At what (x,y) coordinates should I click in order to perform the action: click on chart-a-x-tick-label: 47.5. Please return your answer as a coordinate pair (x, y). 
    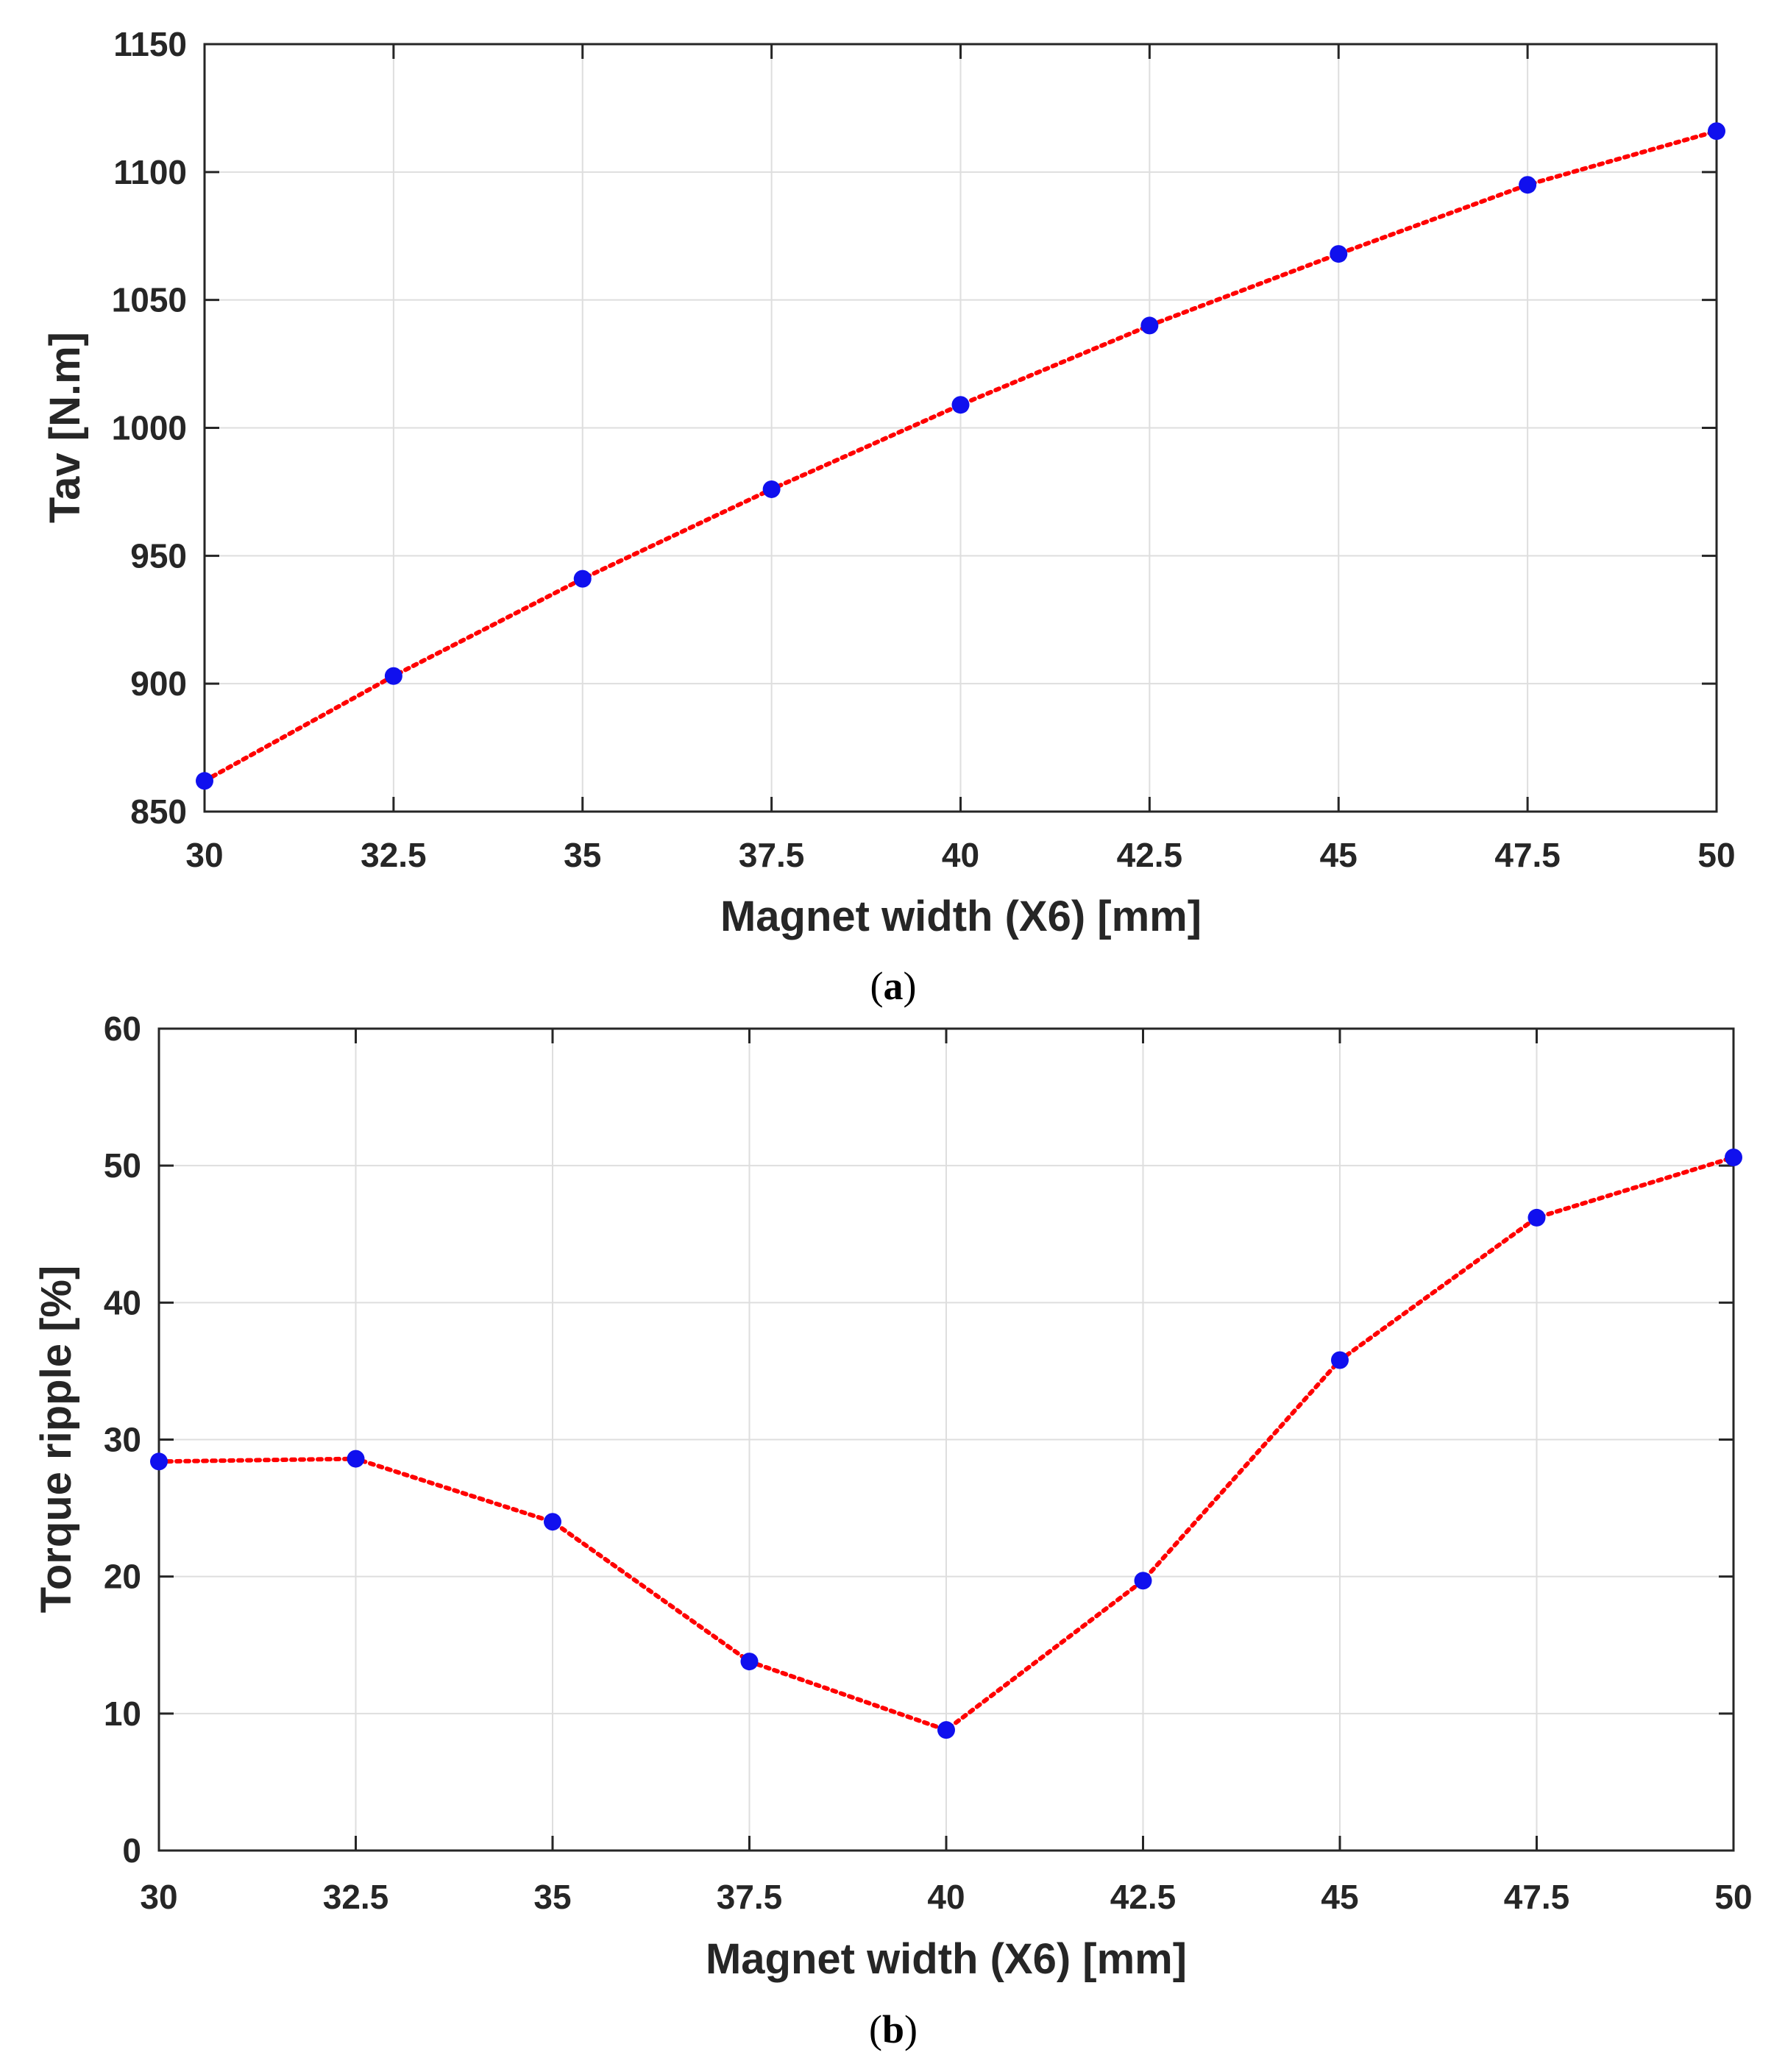
    Looking at the image, I should click on (1528, 855).